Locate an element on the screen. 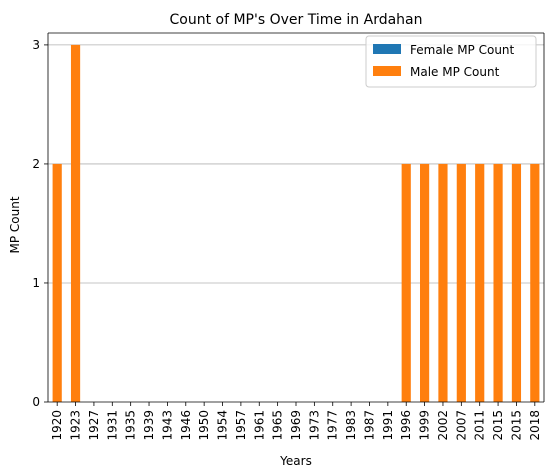 The height and width of the screenshot is (476, 554). x-tick-label: 2011 is located at coordinates (480, 425).